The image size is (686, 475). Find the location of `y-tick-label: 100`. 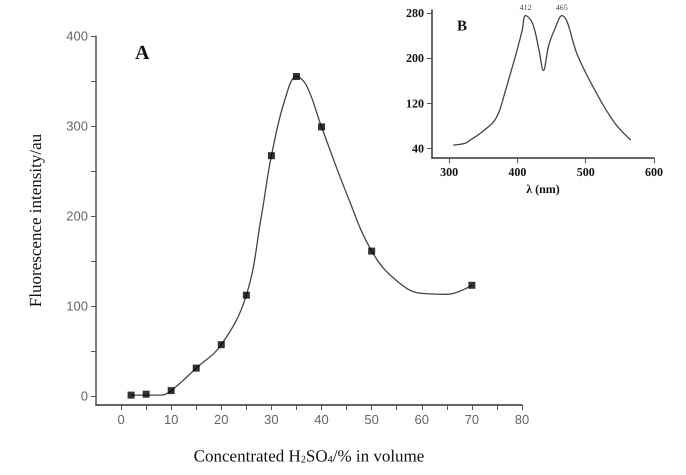

y-tick-label: 100 is located at coordinates (77, 306).